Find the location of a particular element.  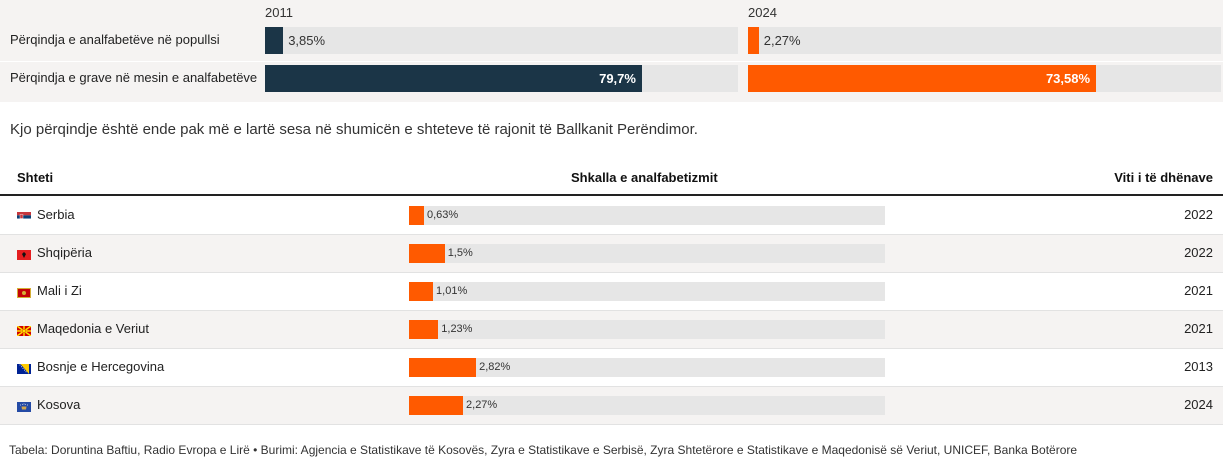

summary-divider is located at coordinates (611, 61).